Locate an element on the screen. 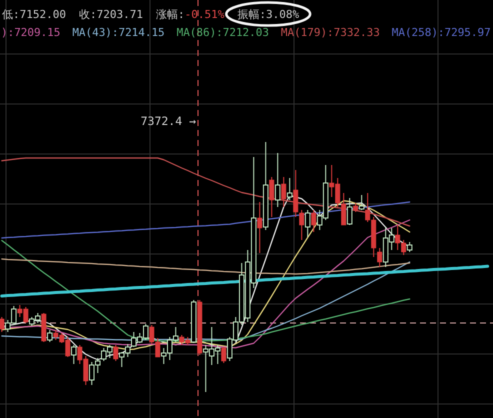  annotation: 涨幅:-0.51% is located at coordinates (190, 14).